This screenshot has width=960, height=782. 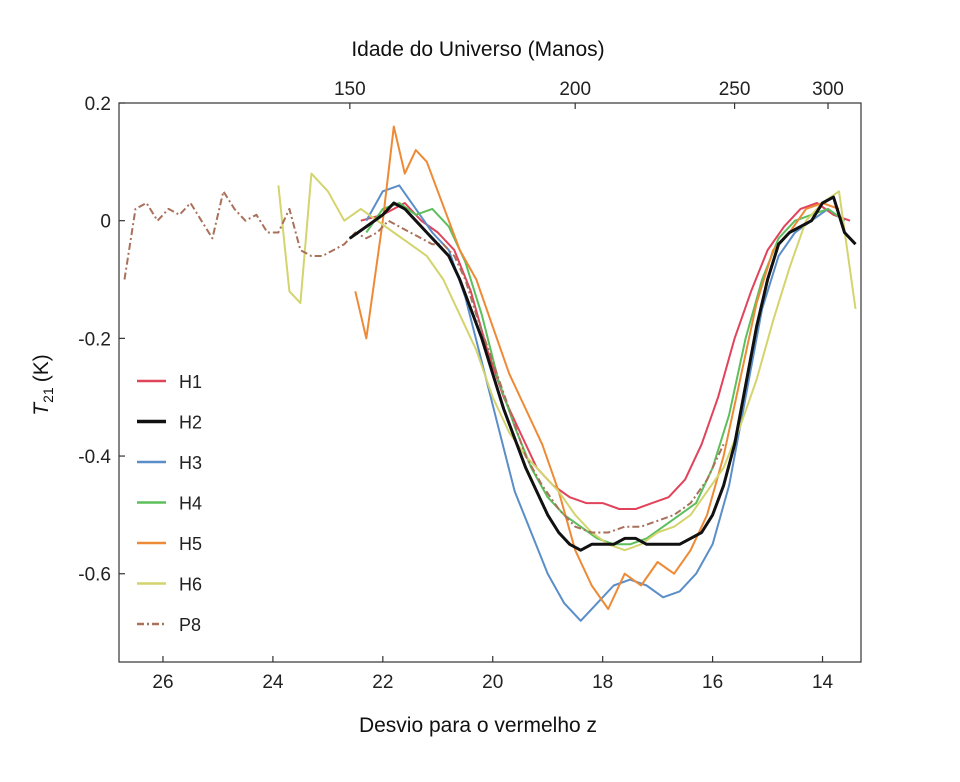 I want to click on top-tick-label: 200, so click(x=575, y=89).